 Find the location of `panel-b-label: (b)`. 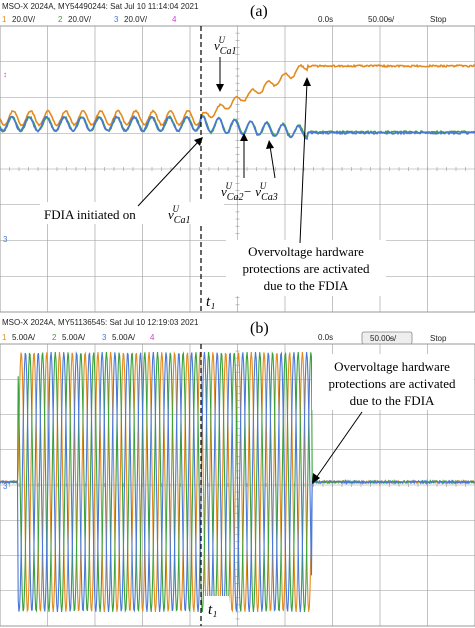

panel-b-label: (b) is located at coordinates (259, 328).